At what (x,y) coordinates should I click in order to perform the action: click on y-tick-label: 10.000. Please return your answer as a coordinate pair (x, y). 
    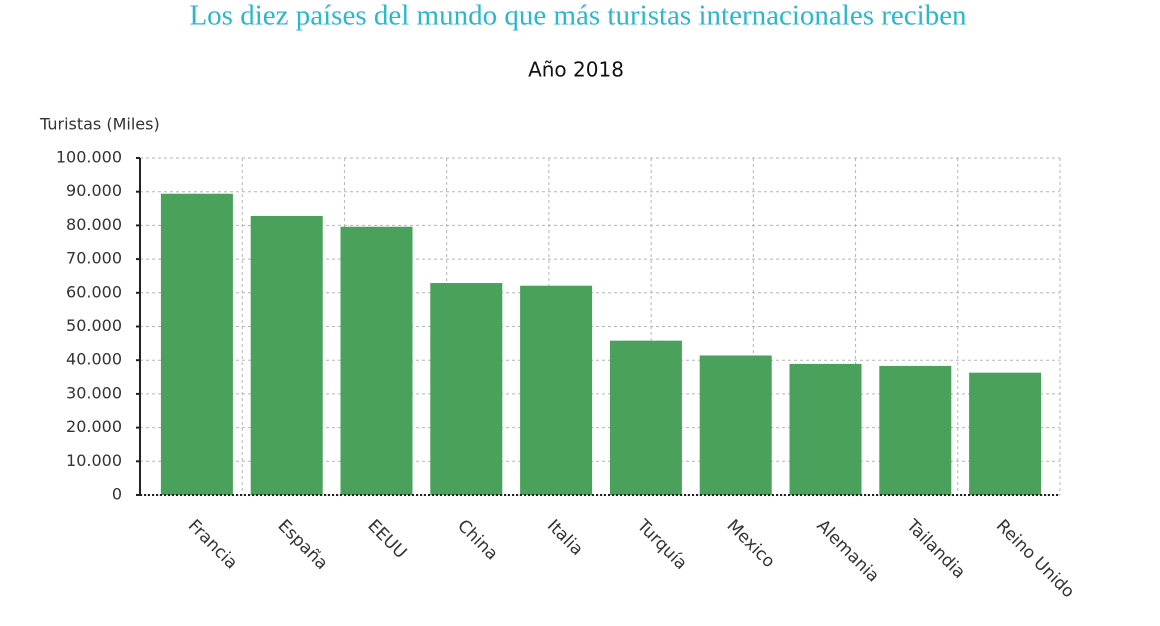
    Looking at the image, I should click on (94, 460).